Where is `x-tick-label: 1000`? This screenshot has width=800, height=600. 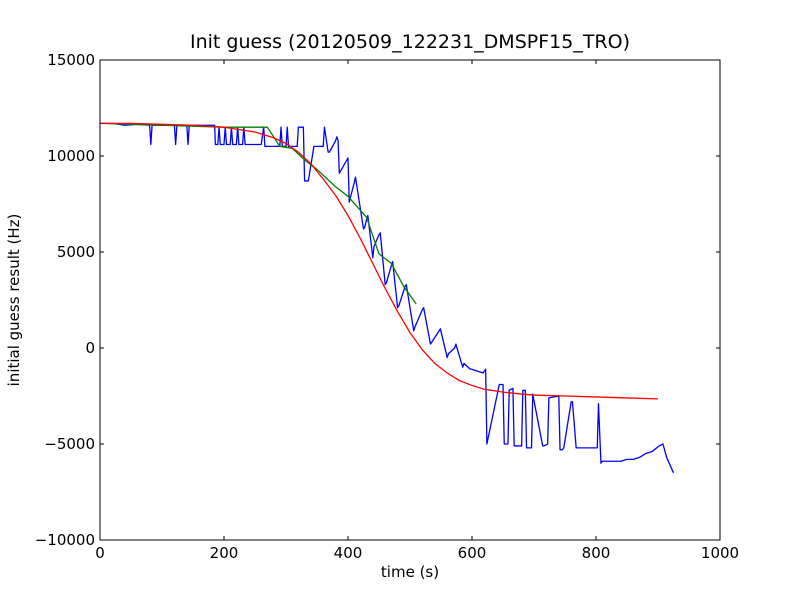
x-tick-label: 1000 is located at coordinates (720, 553).